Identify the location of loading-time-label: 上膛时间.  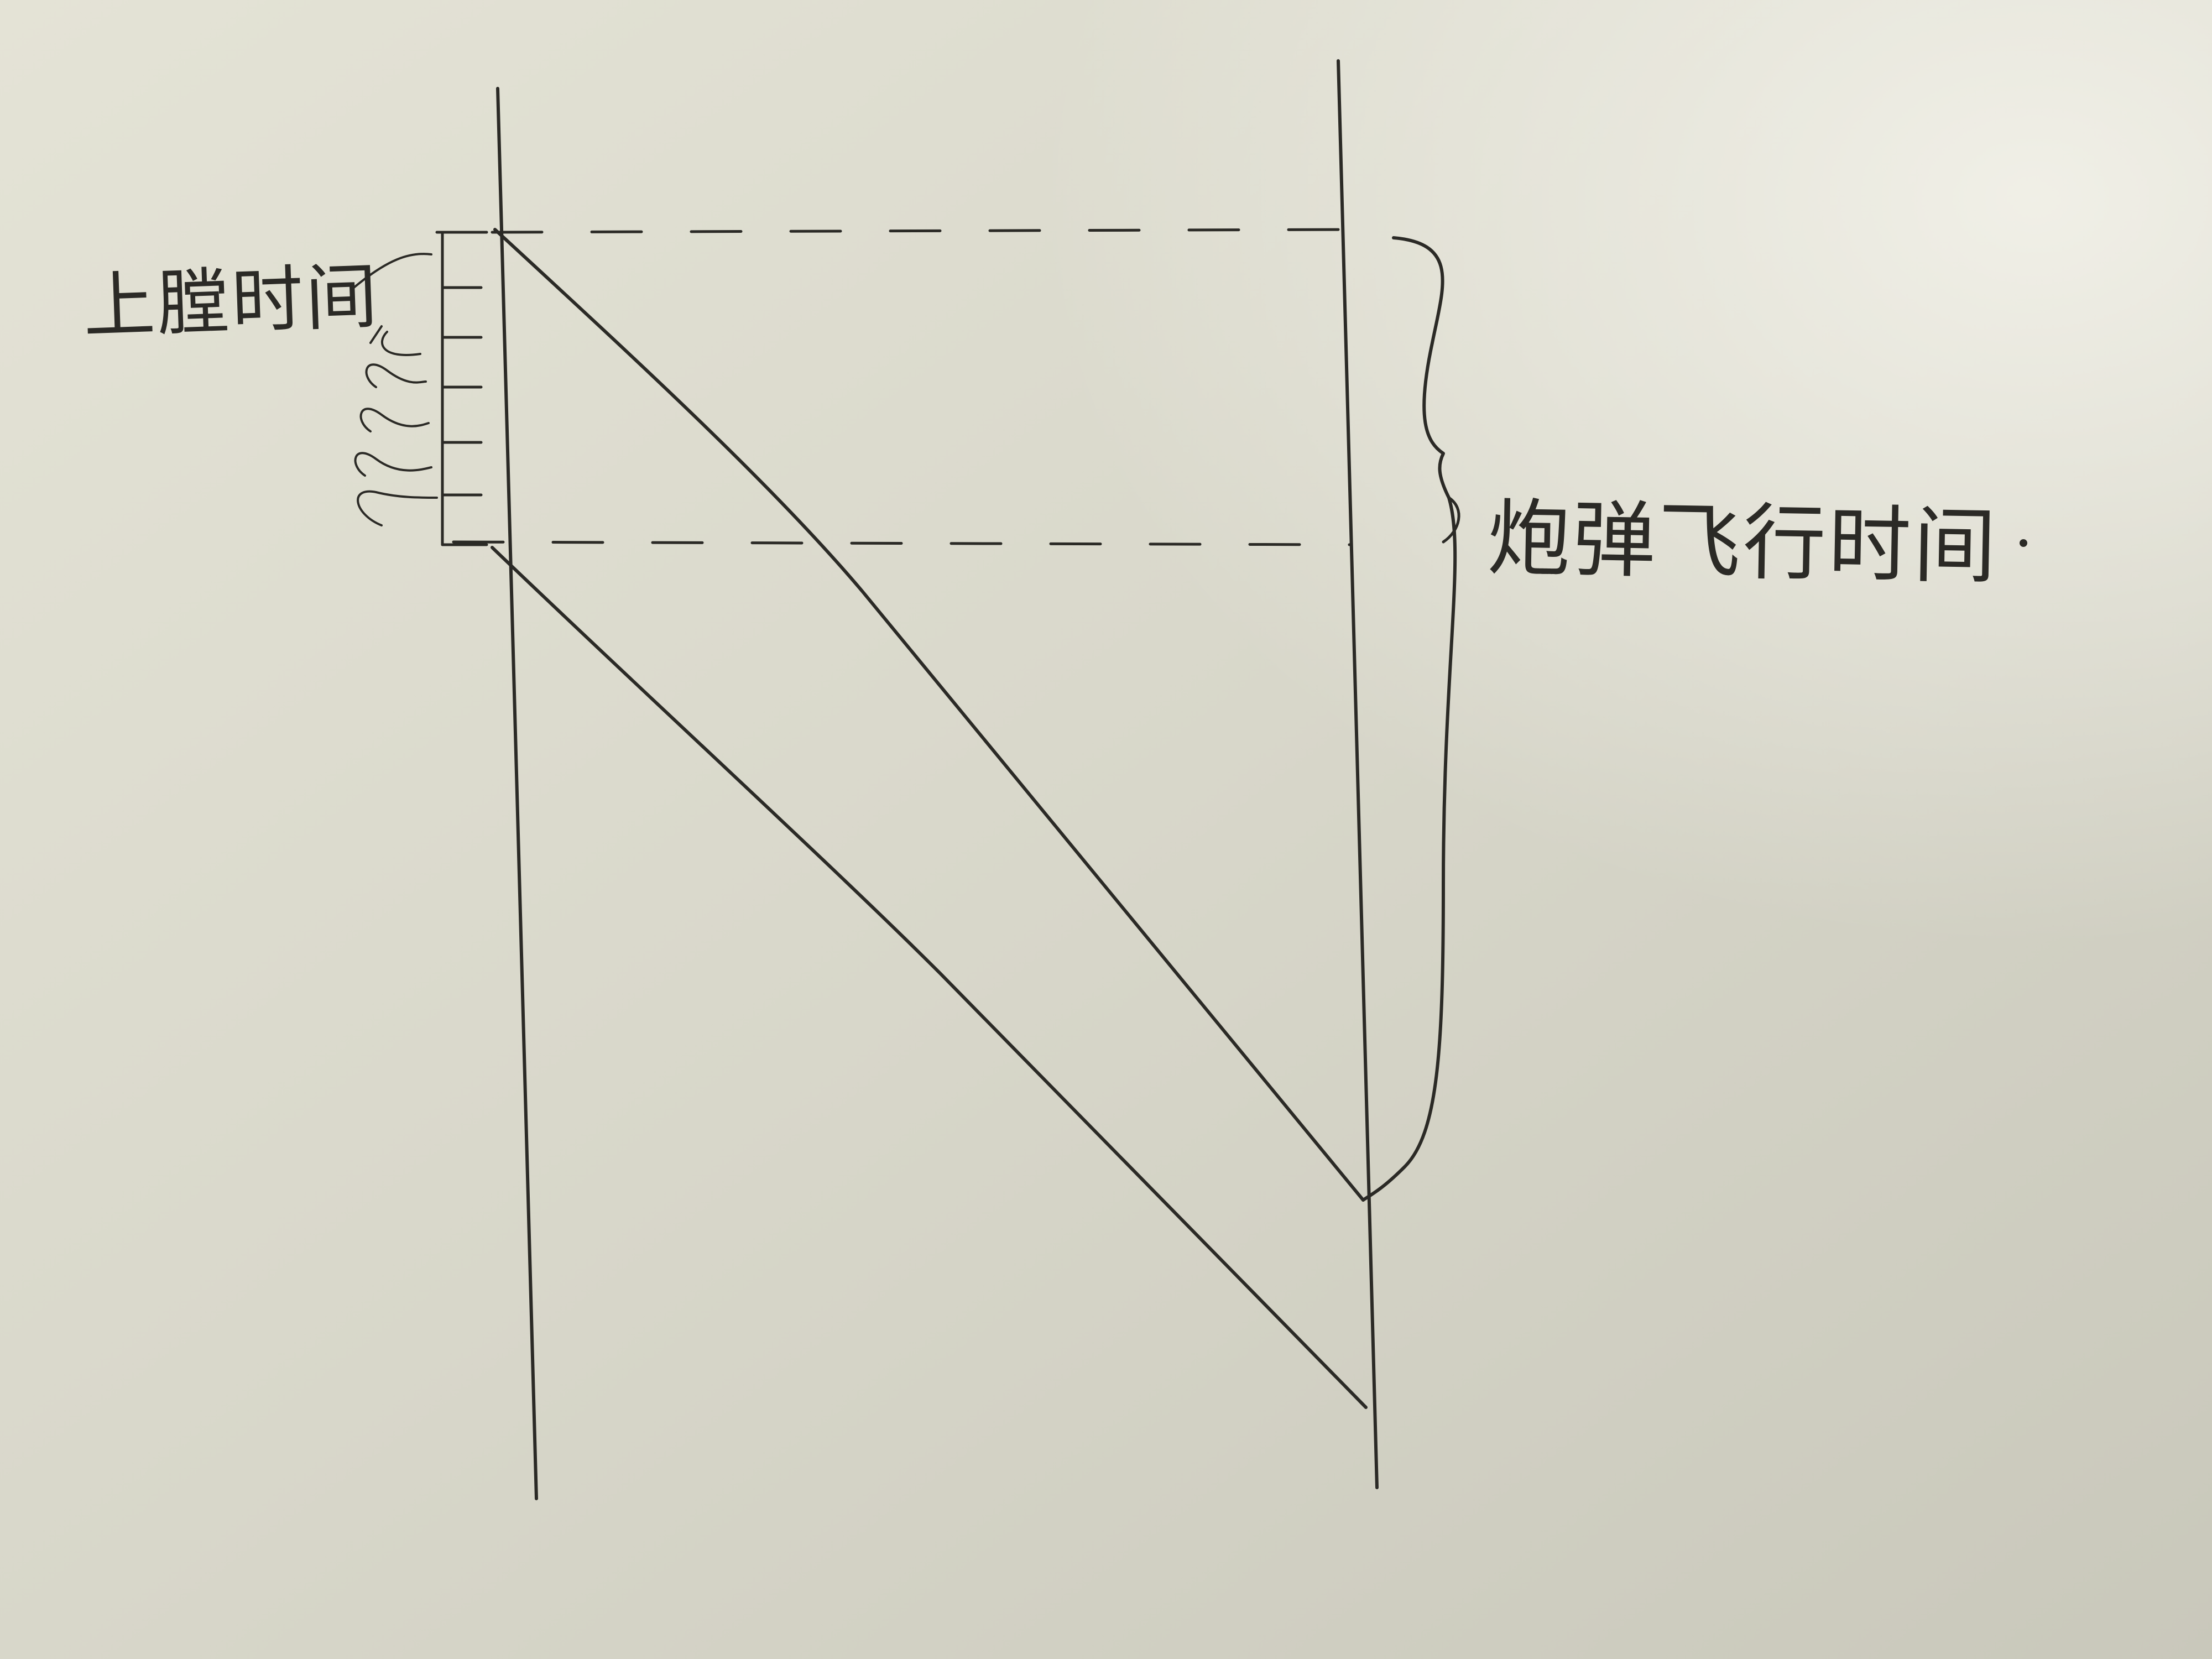
(231, 301).